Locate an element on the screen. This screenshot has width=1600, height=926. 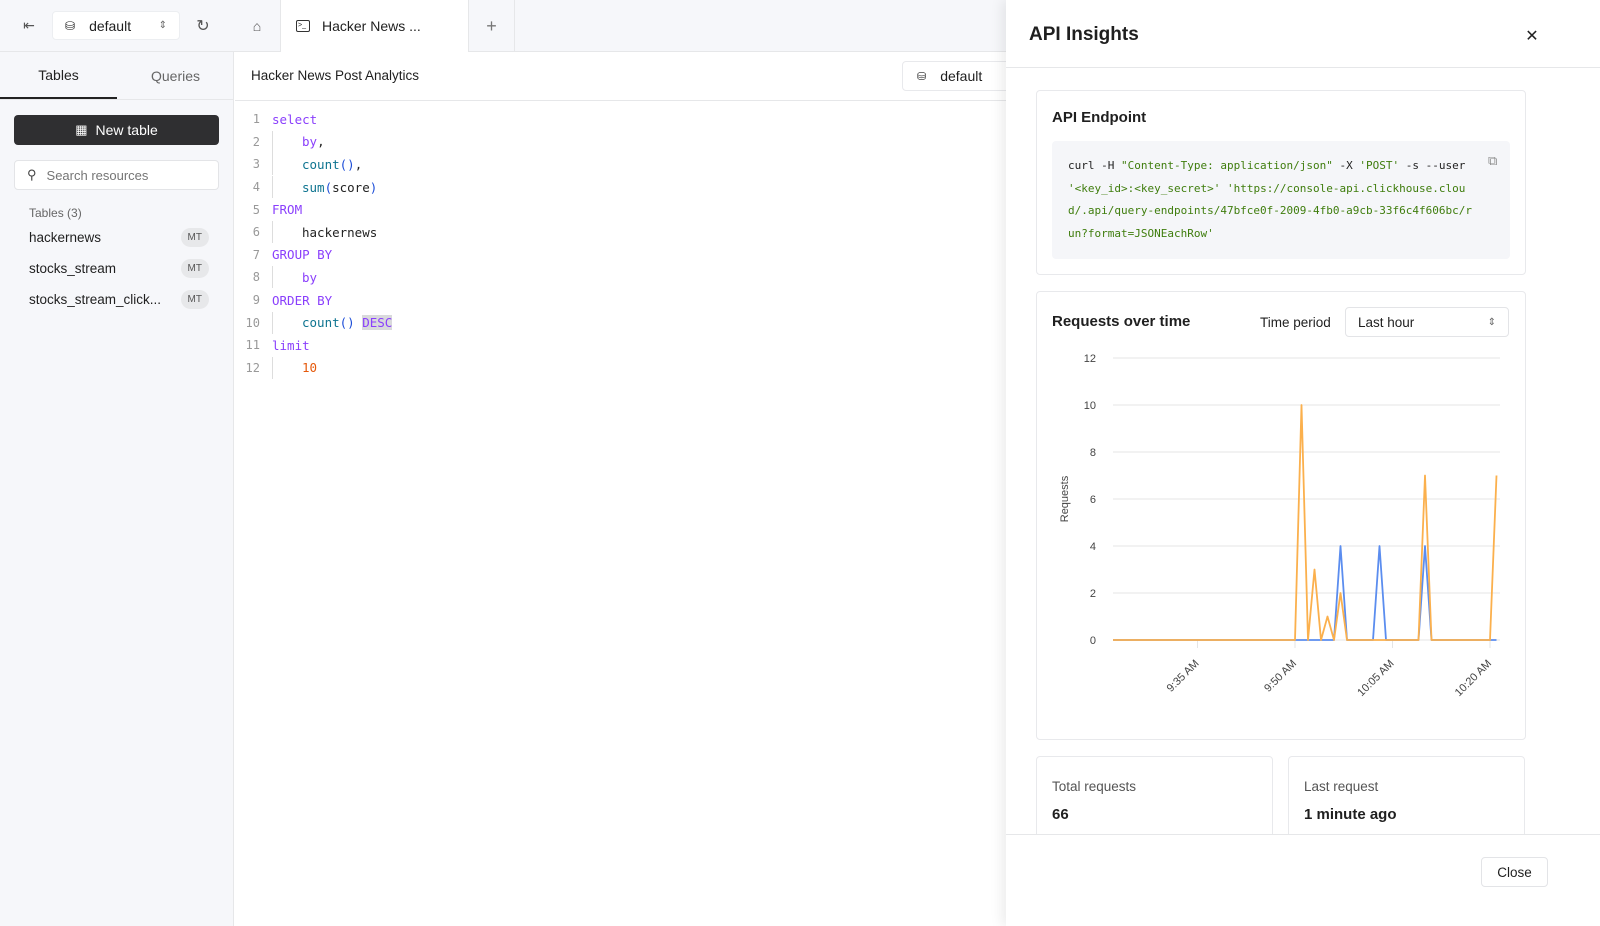
y-tick-label: 10 is located at coordinates (1090, 406).